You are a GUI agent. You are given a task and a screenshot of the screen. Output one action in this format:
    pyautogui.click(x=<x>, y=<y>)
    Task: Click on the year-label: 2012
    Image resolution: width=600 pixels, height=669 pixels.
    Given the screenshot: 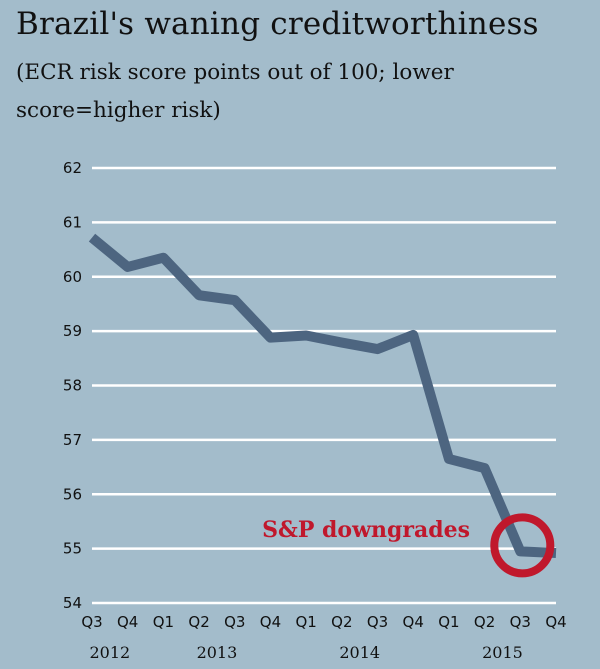 What is the action you would take?
    pyautogui.click(x=109, y=652)
    